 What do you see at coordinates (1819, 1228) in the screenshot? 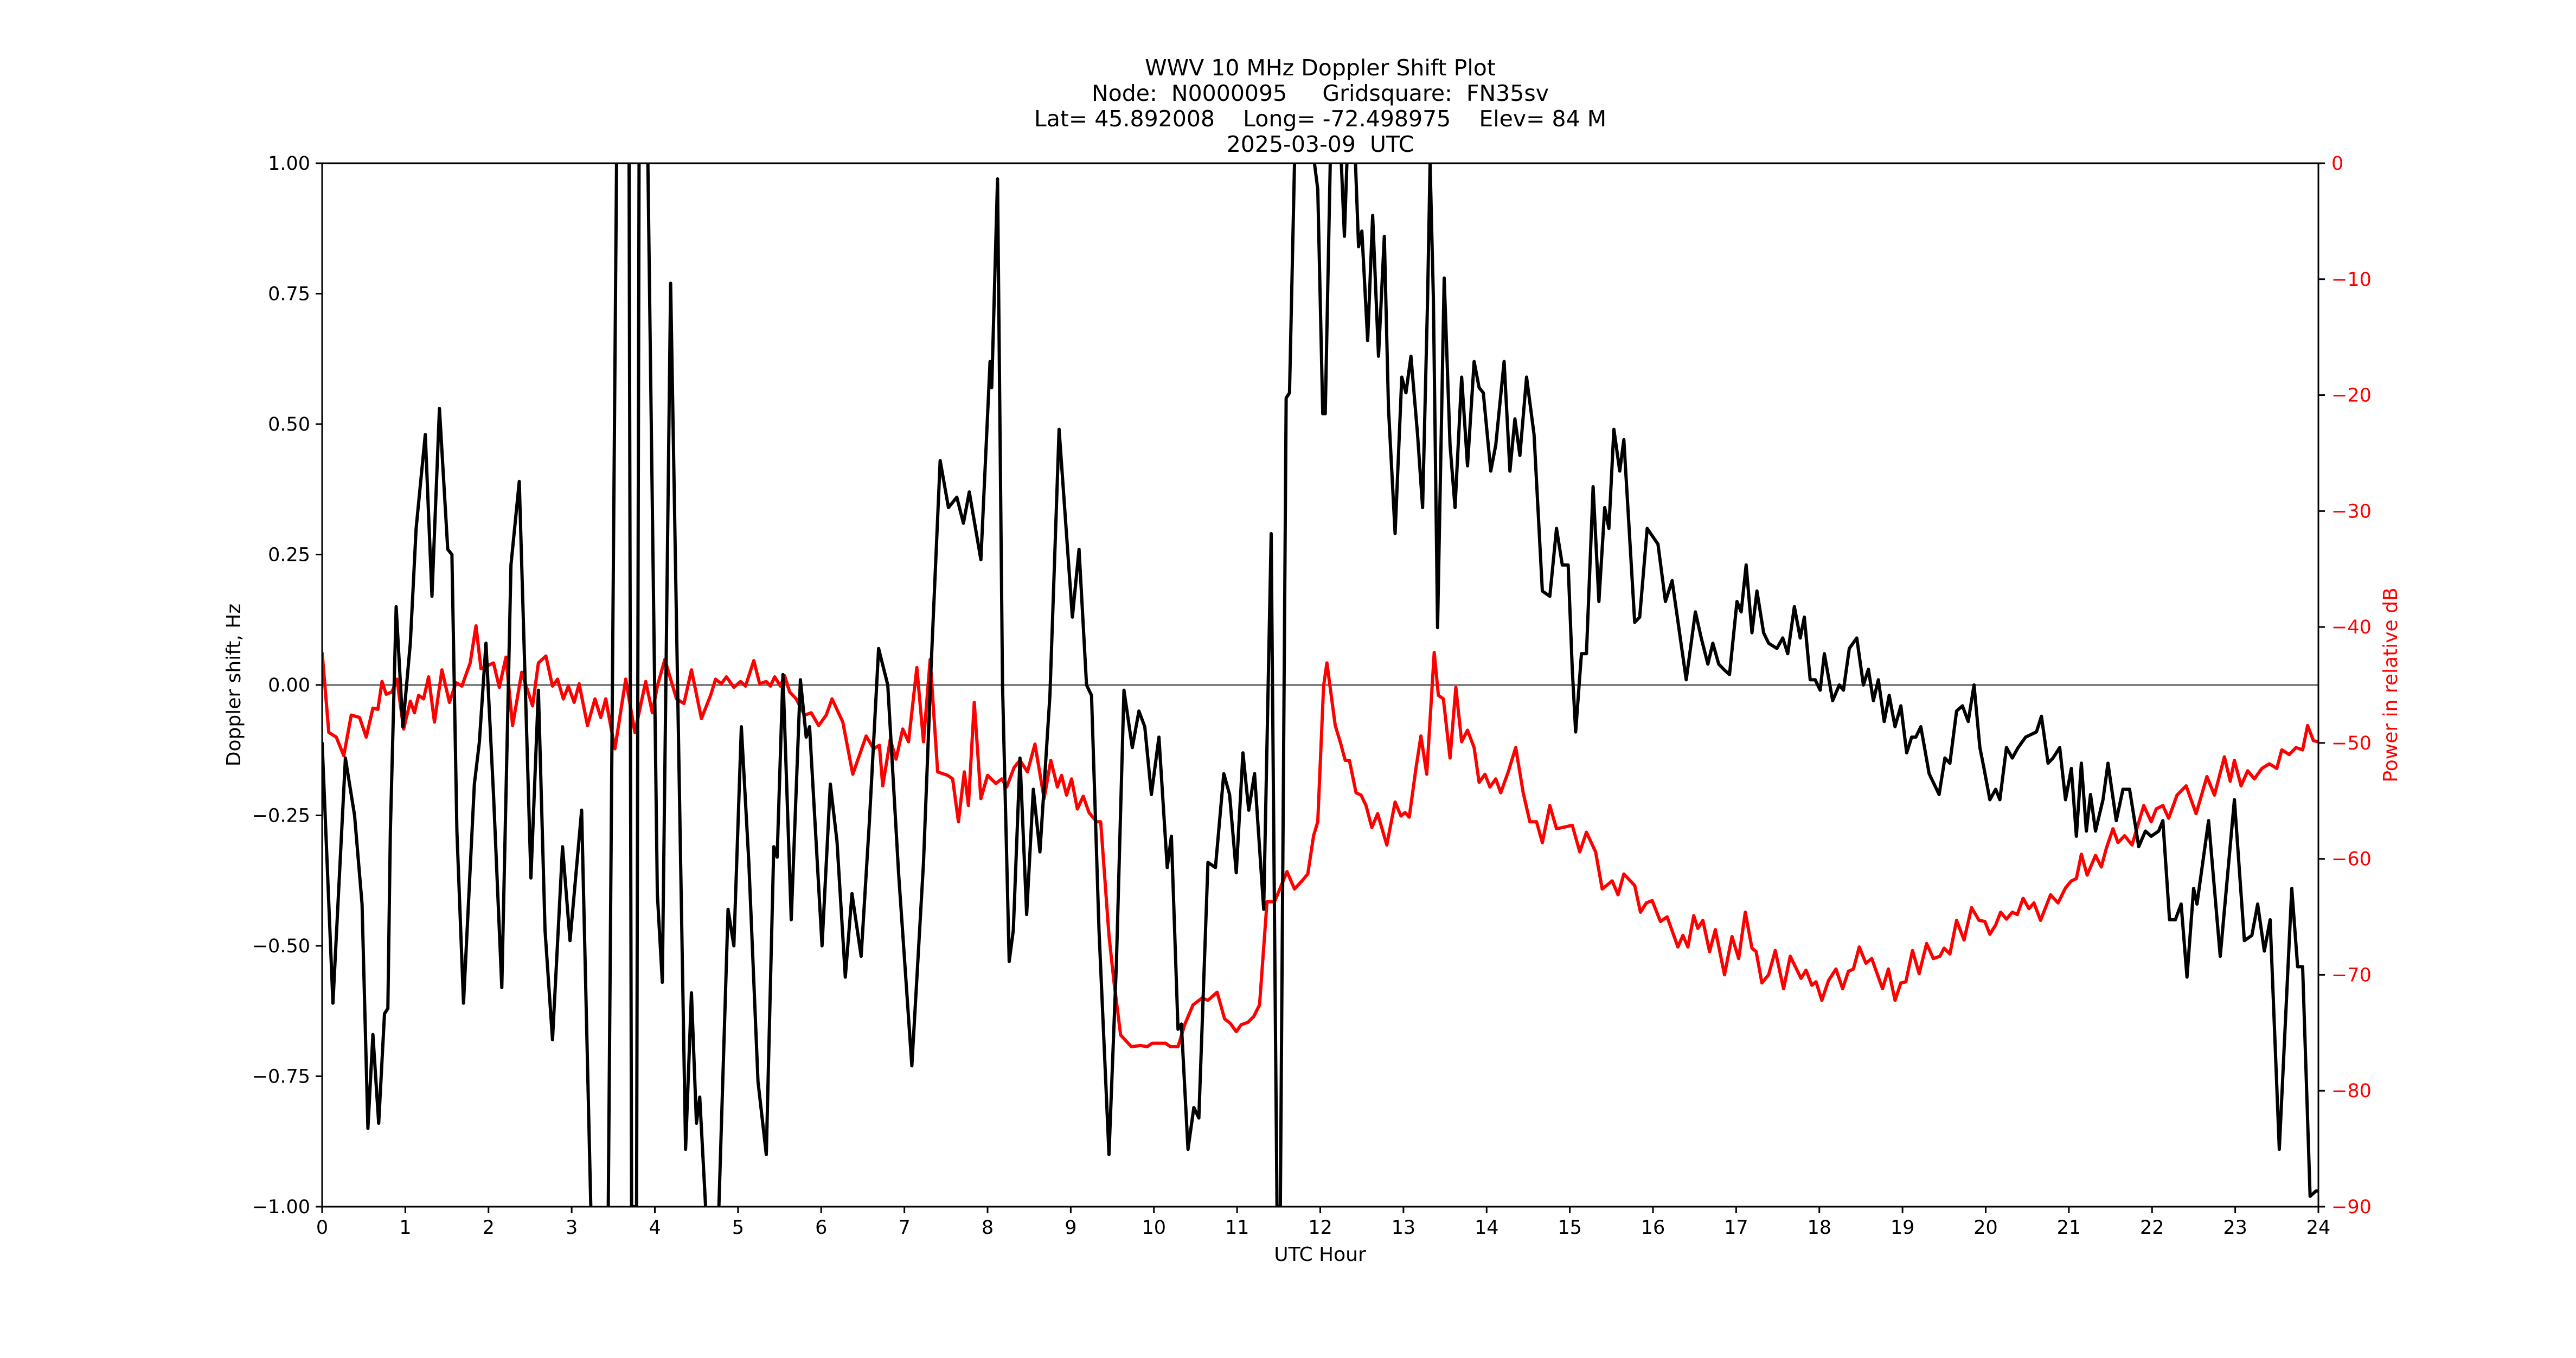
I see `x-tick-label: 18` at bounding box center [1819, 1228].